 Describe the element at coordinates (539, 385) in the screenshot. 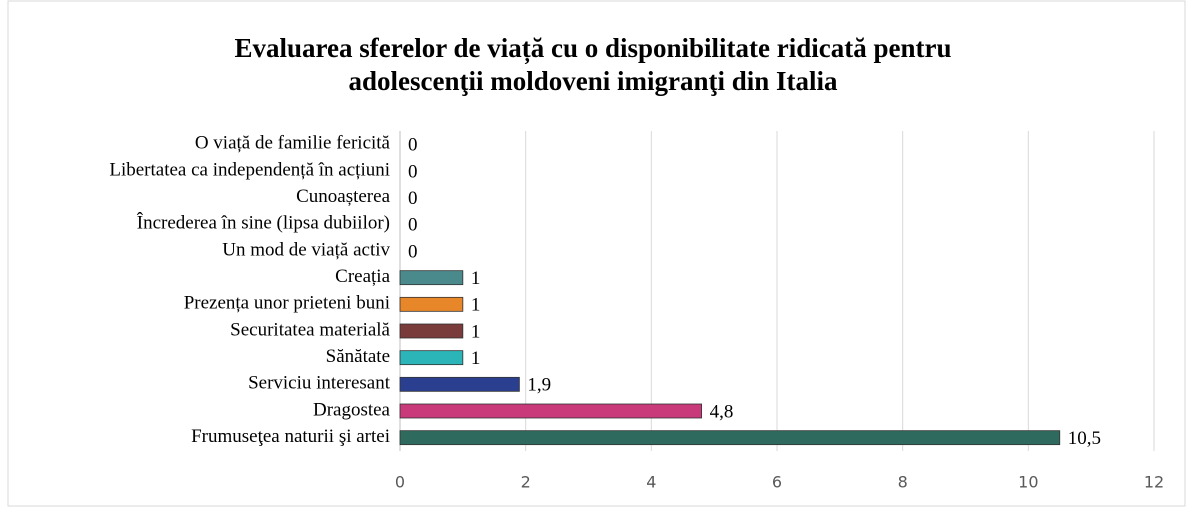

I see `value-label: 1,9` at that location.